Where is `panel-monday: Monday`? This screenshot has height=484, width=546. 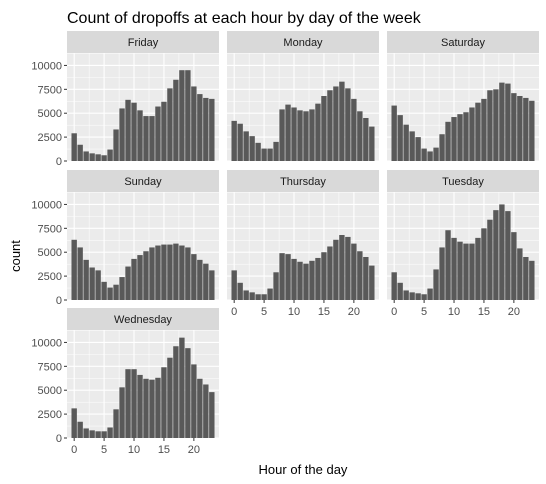 panel-monday: Monday is located at coordinates (303, 96).